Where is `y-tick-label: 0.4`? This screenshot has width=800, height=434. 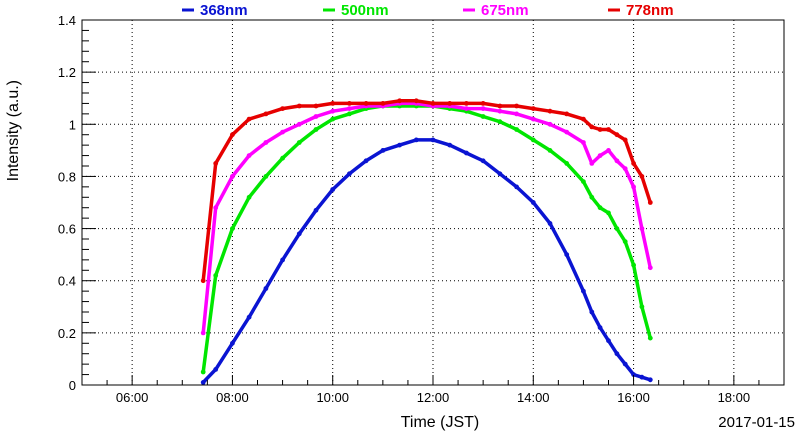 y-tick-label: 0.4 is located at coordinates (67, 281).